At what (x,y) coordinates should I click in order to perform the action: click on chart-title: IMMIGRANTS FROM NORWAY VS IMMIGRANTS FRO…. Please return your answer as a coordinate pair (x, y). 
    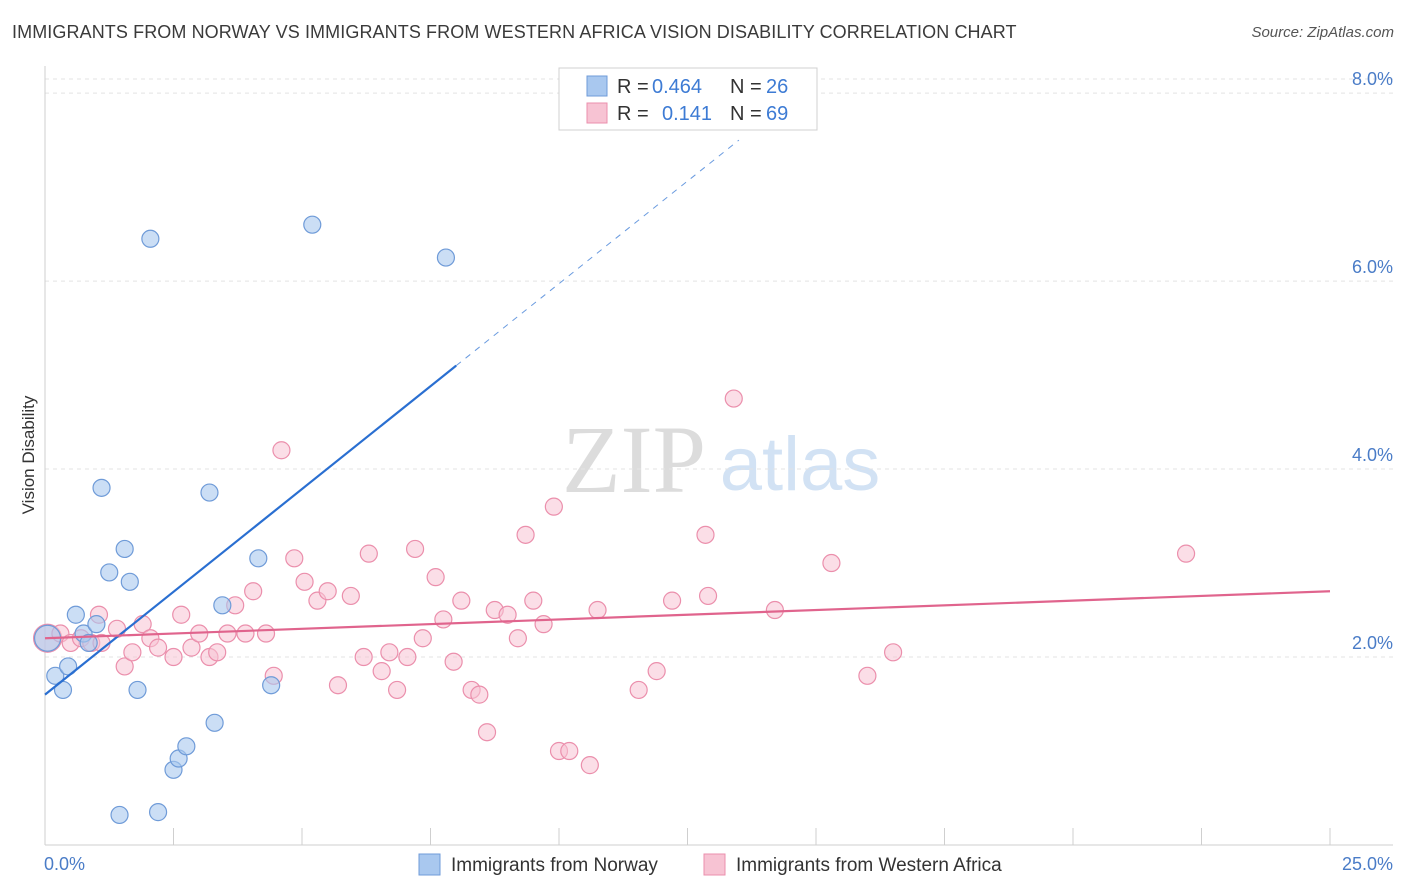
    Looking at the image, I should click on (514, 32).